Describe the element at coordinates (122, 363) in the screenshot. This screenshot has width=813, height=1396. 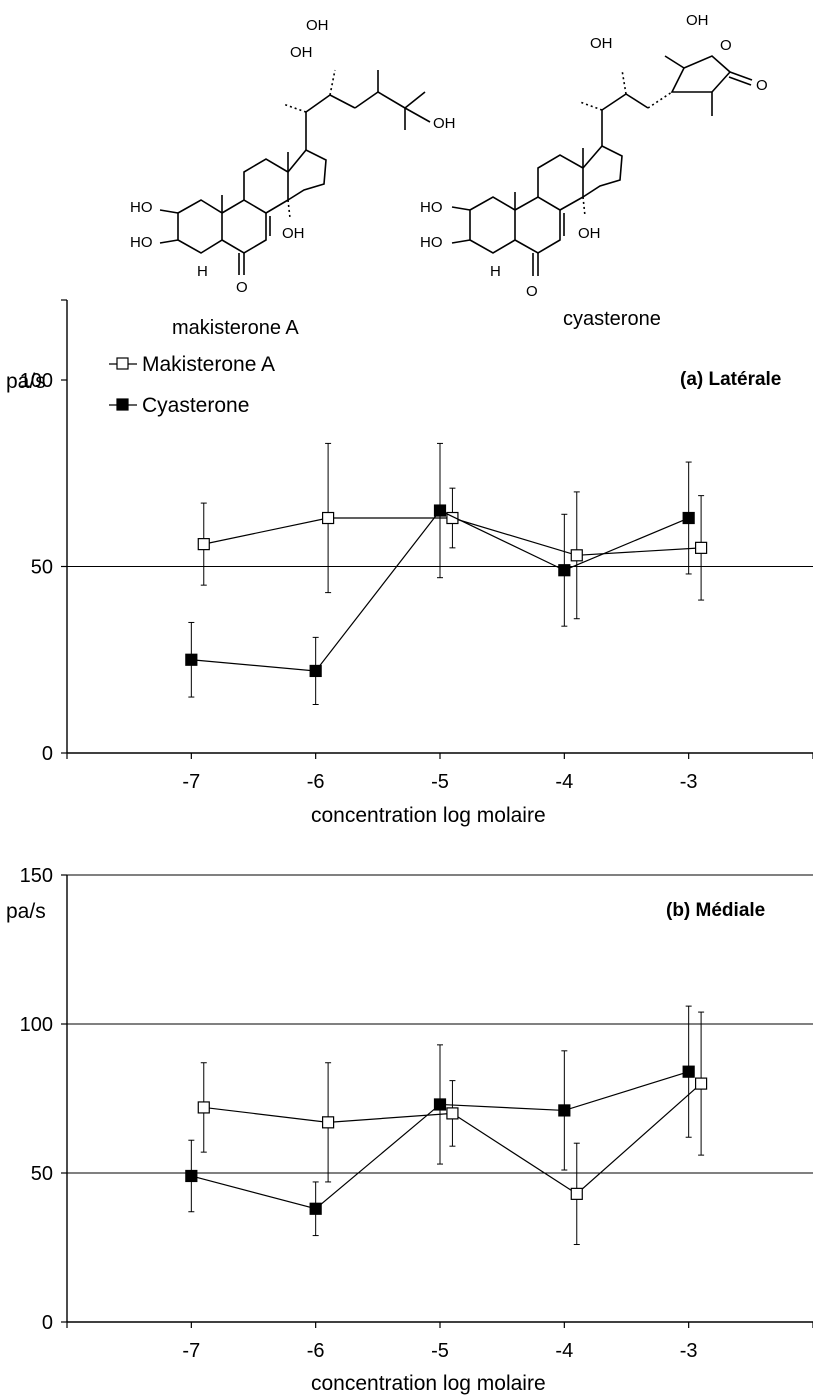
I see `legend-marker-open` at that location.